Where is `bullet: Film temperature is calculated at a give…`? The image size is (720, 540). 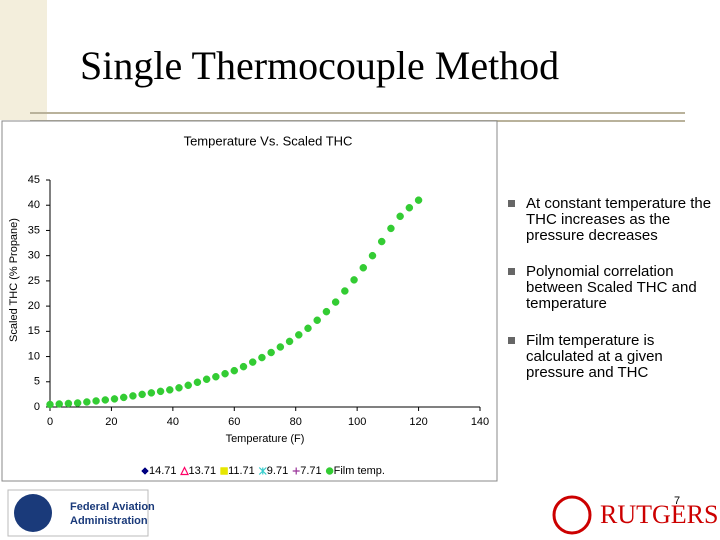
bullet: Film temperature is calculated at a give… is located at coordinates (610, 357).